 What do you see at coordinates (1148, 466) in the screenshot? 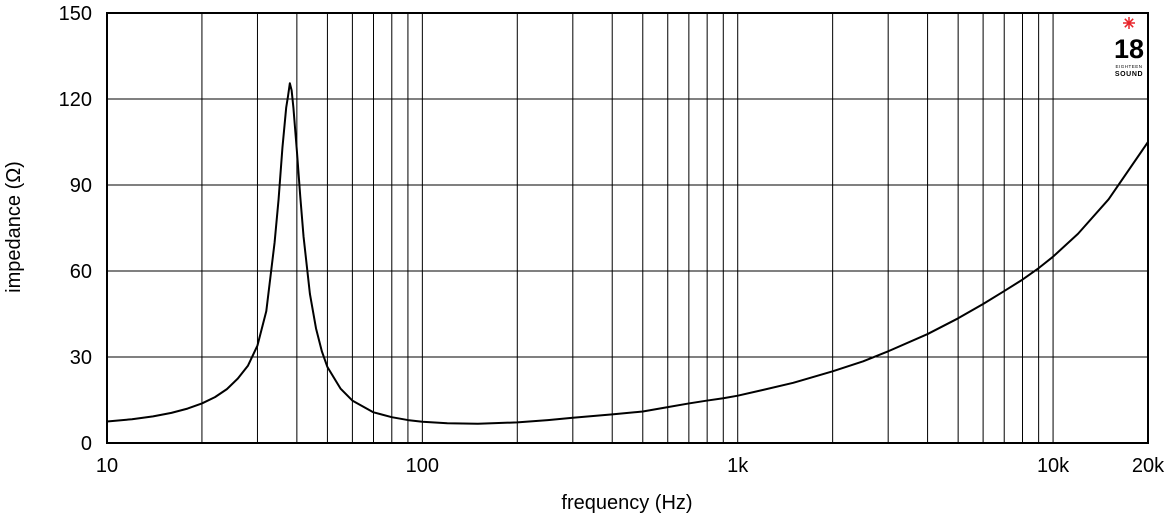
I see `x-tick-label: 20k` at bounding box center [1148, 466].